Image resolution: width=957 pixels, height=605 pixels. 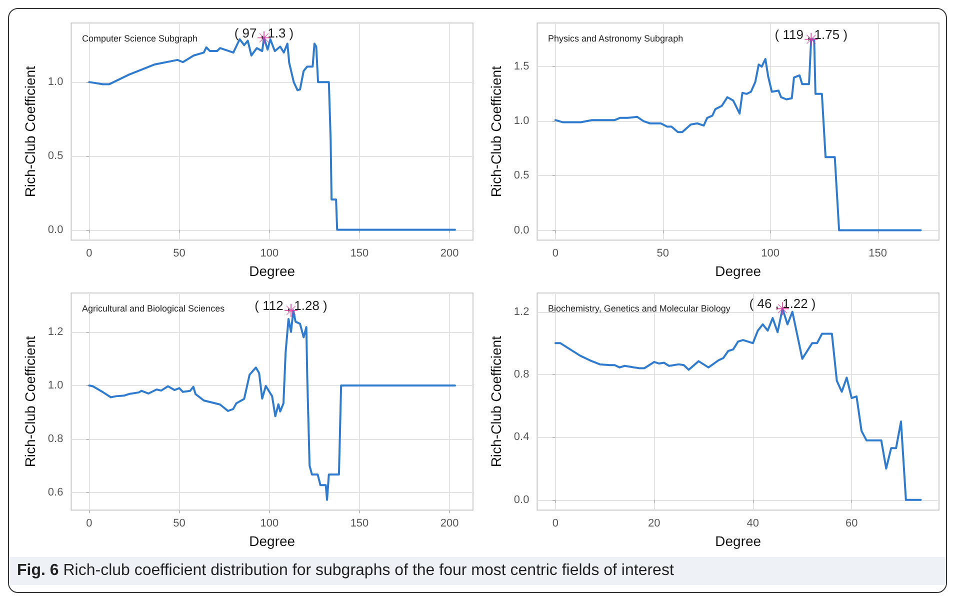 I want to click on annotation: ( 97 , 1.3 ), so click(x=264, y=32).